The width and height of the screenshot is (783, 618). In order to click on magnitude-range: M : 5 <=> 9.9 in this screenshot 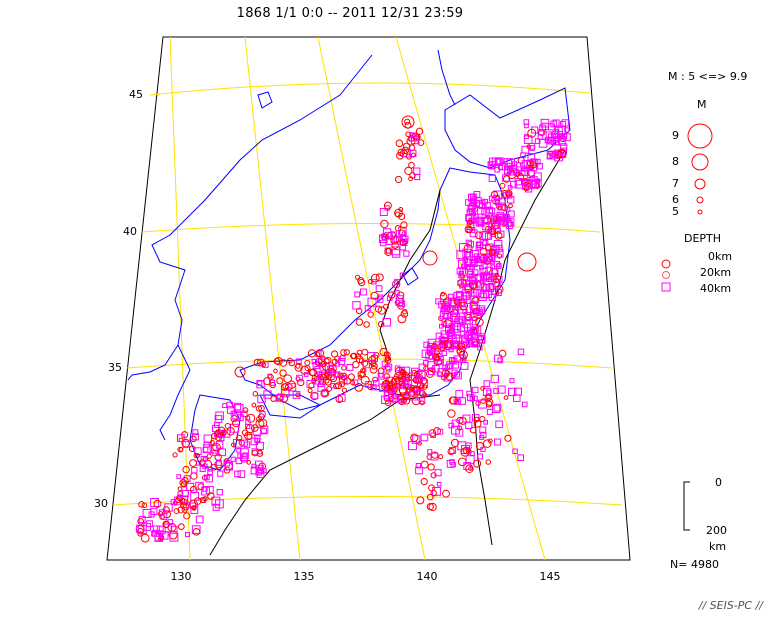, I will do `click(708, 76)`.